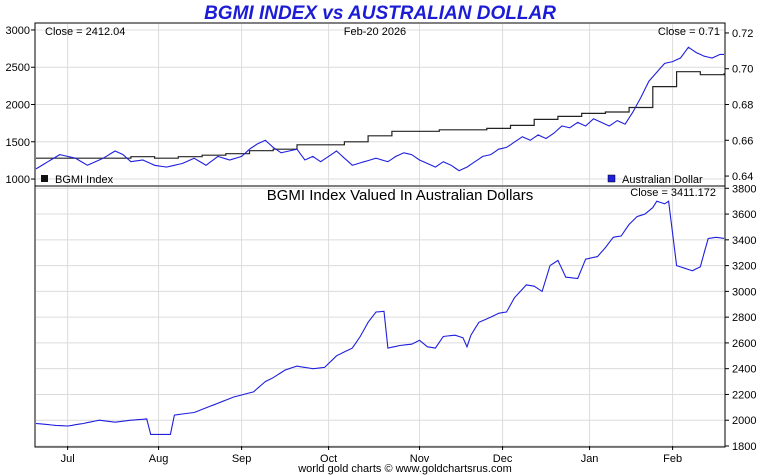 This screenshot has width=760, height=475. I want to click on bottom-right-tick-label: 3800, so click(744, 189).